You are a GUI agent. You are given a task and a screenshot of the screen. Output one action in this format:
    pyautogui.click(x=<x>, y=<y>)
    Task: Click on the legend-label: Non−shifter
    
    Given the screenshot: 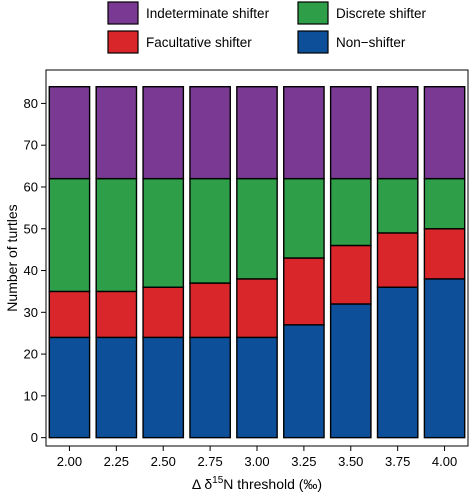 What is the action you would take?
    pyautogui.click(x=371, y=42)
    